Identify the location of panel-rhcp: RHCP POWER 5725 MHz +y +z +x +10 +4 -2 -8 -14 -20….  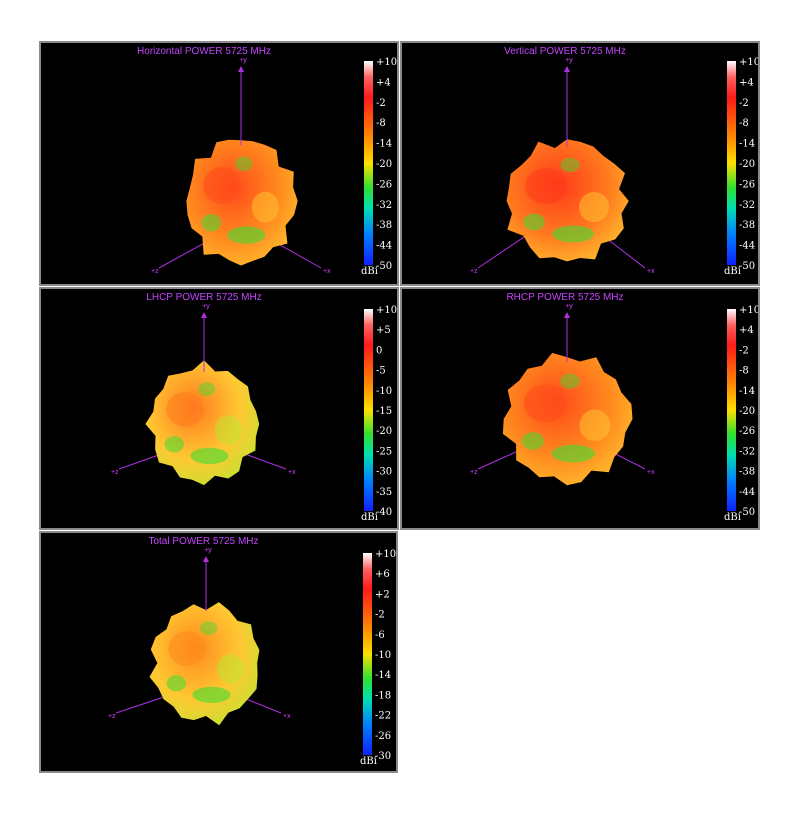
(580, 408).